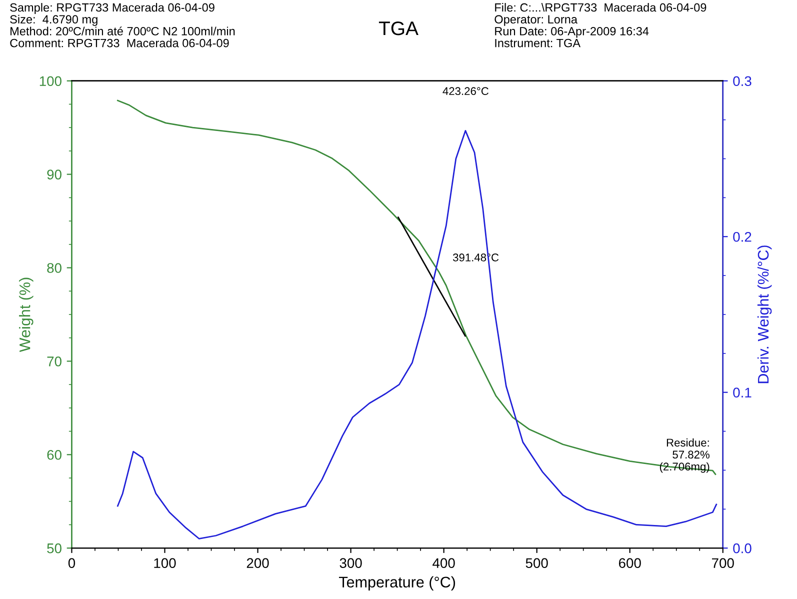 The height and width of the screenshot is (599, 797). I want to click on x-tick-label: 300, so click(351, 563).